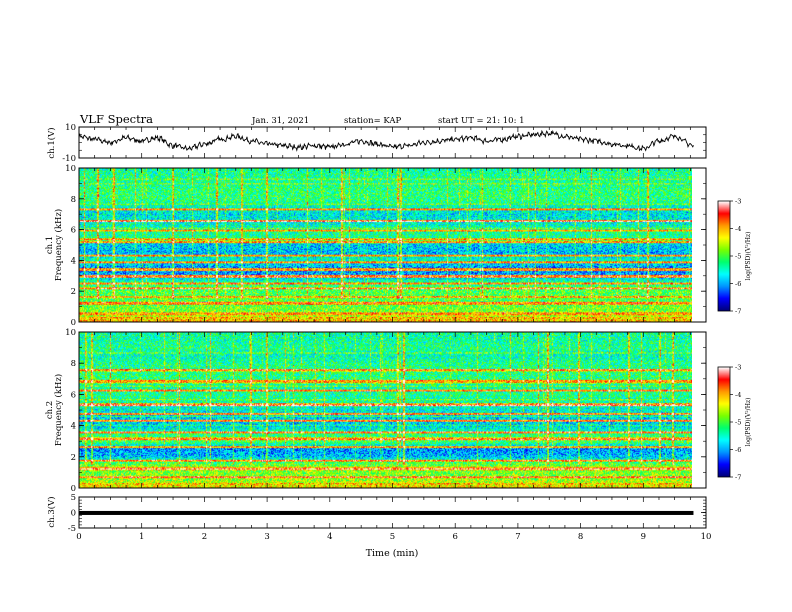  Describe the element at coordinates (724, 256) in the screenshot. I see `ch1-colorbar-gradient` at that location.